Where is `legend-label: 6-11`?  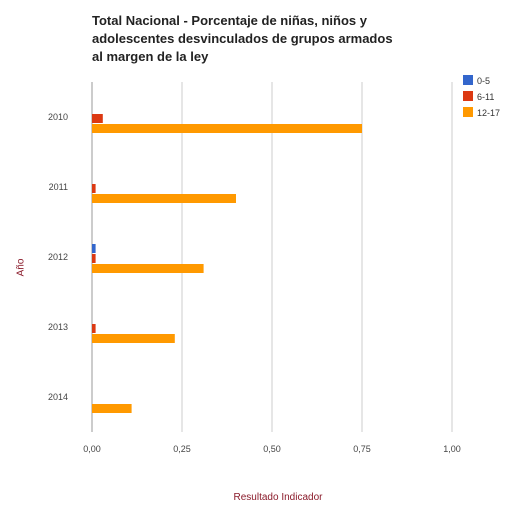
legend-label: 6-11 is located at coordinates (485, 97).